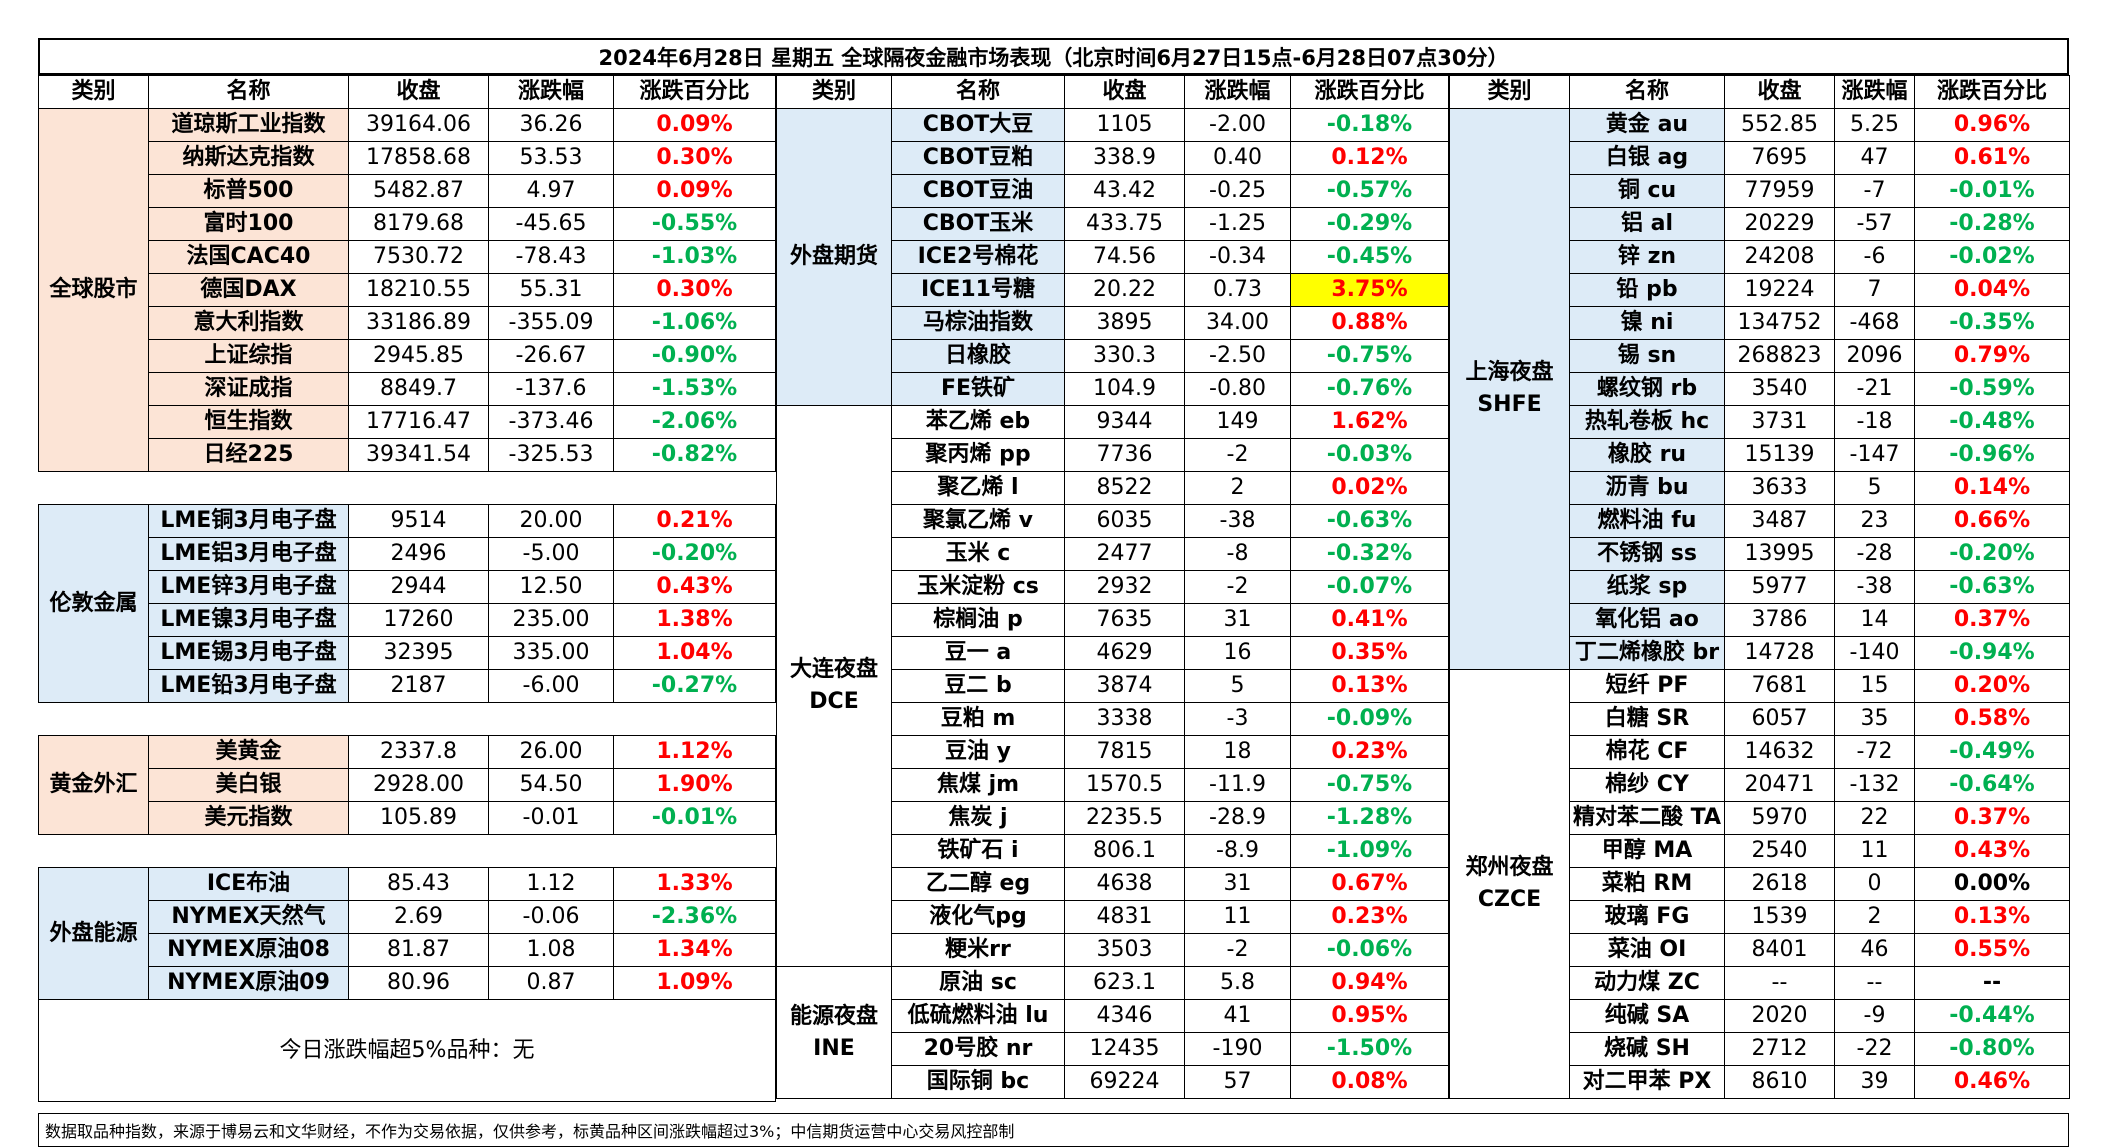 The width and height of the screenshot is (2107, 1148). What do you see at coordinates (978, 455) in the screenshot?
I see `name-cell: 聚丙烯 pp` at bounding box center [978, 455].